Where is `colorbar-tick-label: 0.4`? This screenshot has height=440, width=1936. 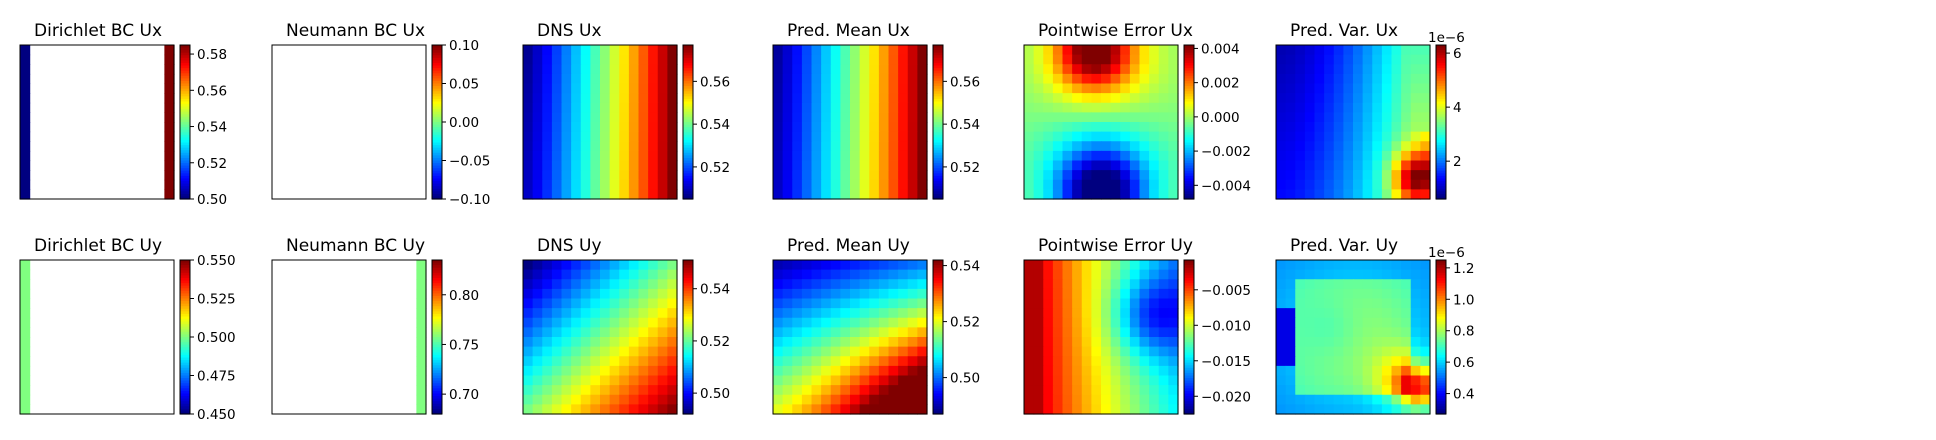
colorbar-tick-label: 0.4 is located at coordinates (1463, 395).